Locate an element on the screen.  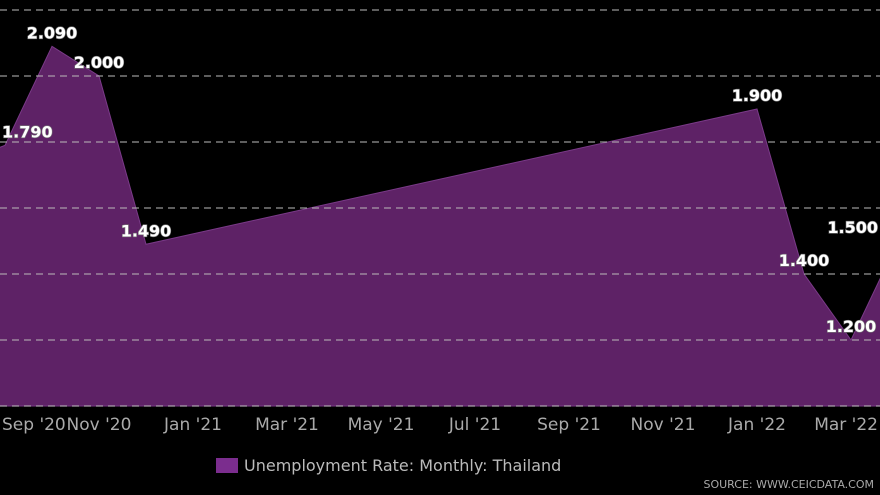
x-tick-label: Jan '21 is located at coordinates (192, 425).